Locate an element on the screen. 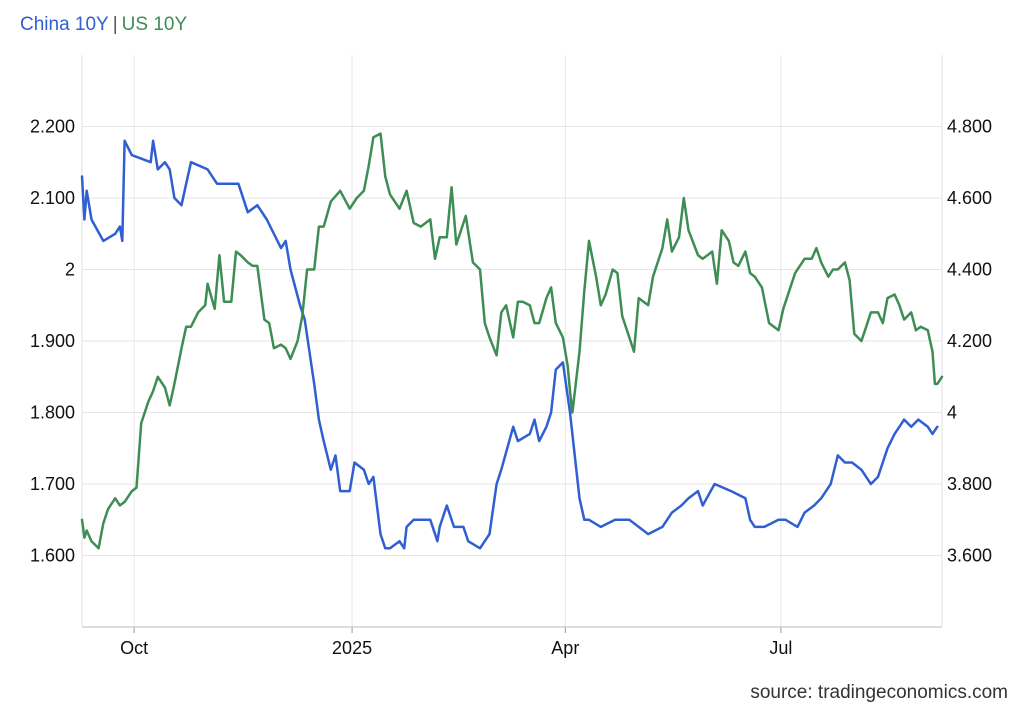  y-right-tick-label: 4.200 is located at coordinates (969, 341).